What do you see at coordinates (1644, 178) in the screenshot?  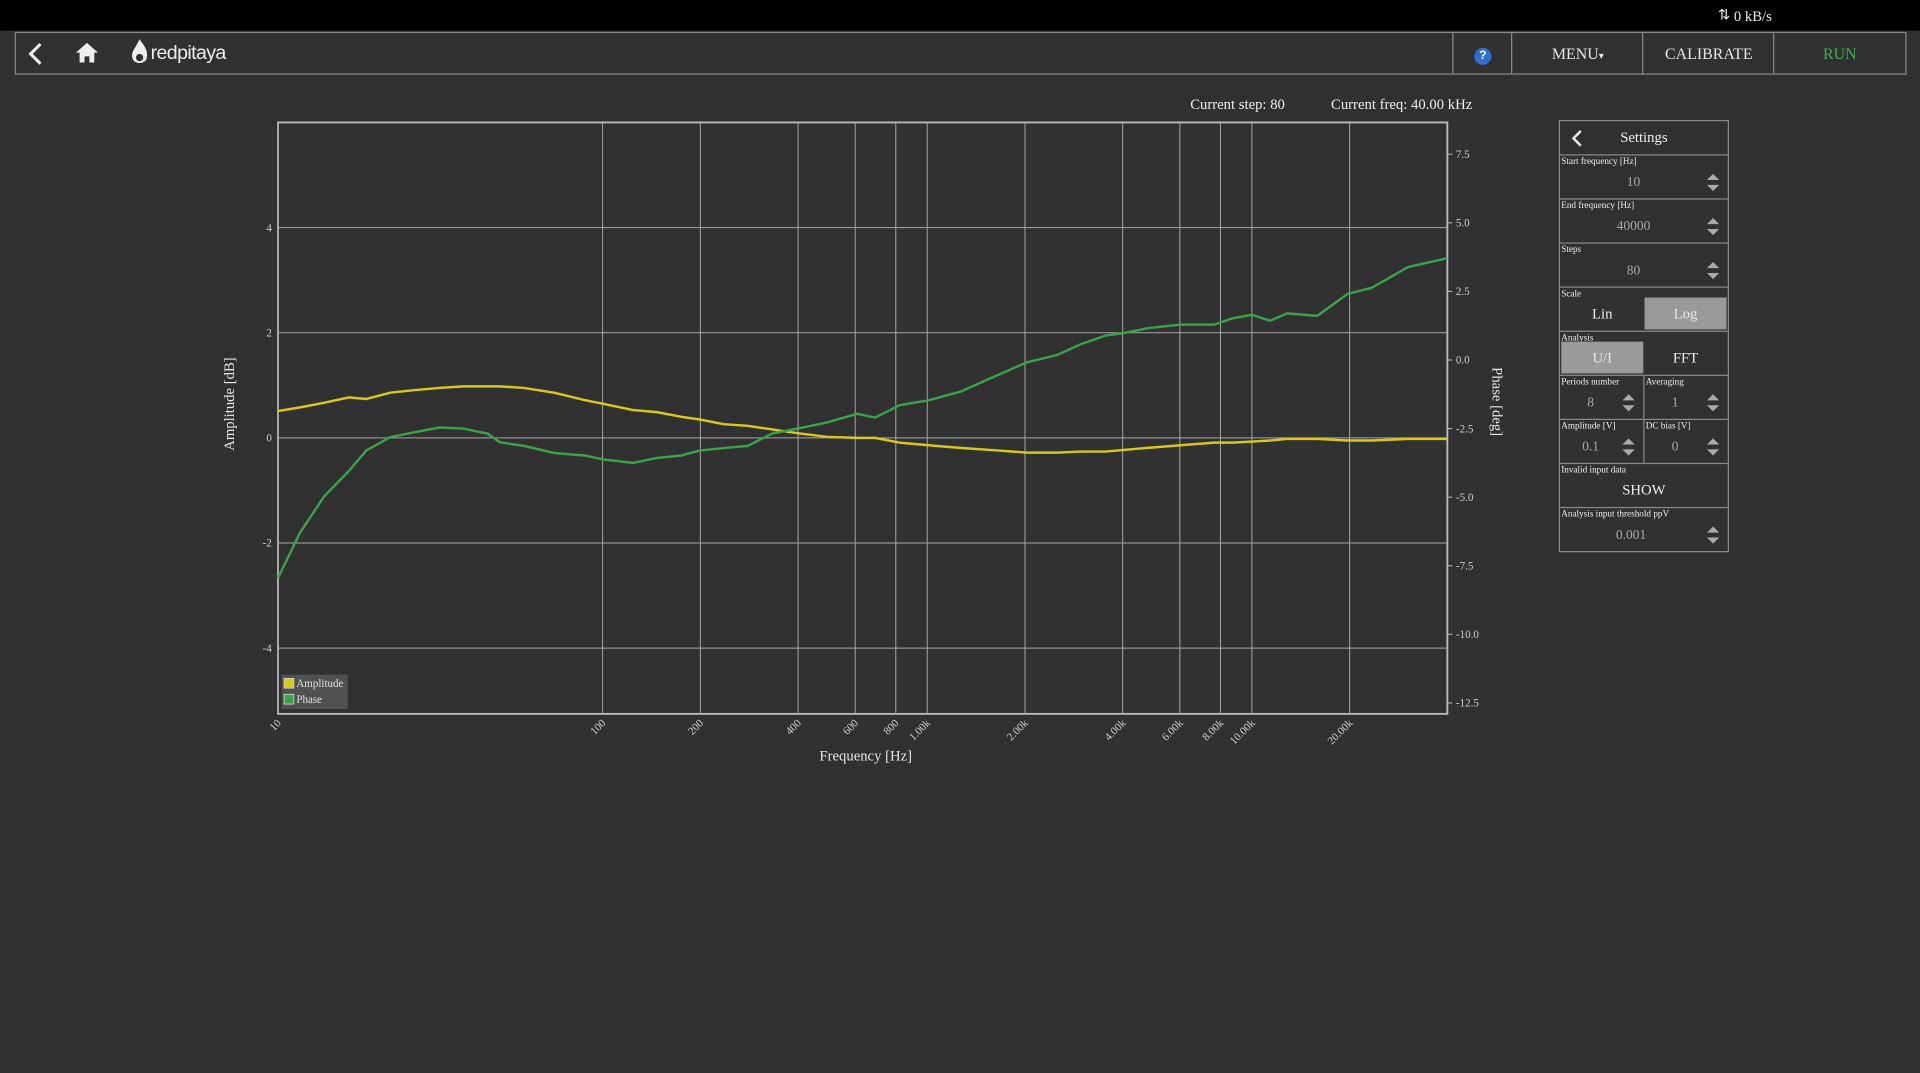 I see `start-frequency: Start frequency [Hz] 10` at bounding box center [1644, 178].